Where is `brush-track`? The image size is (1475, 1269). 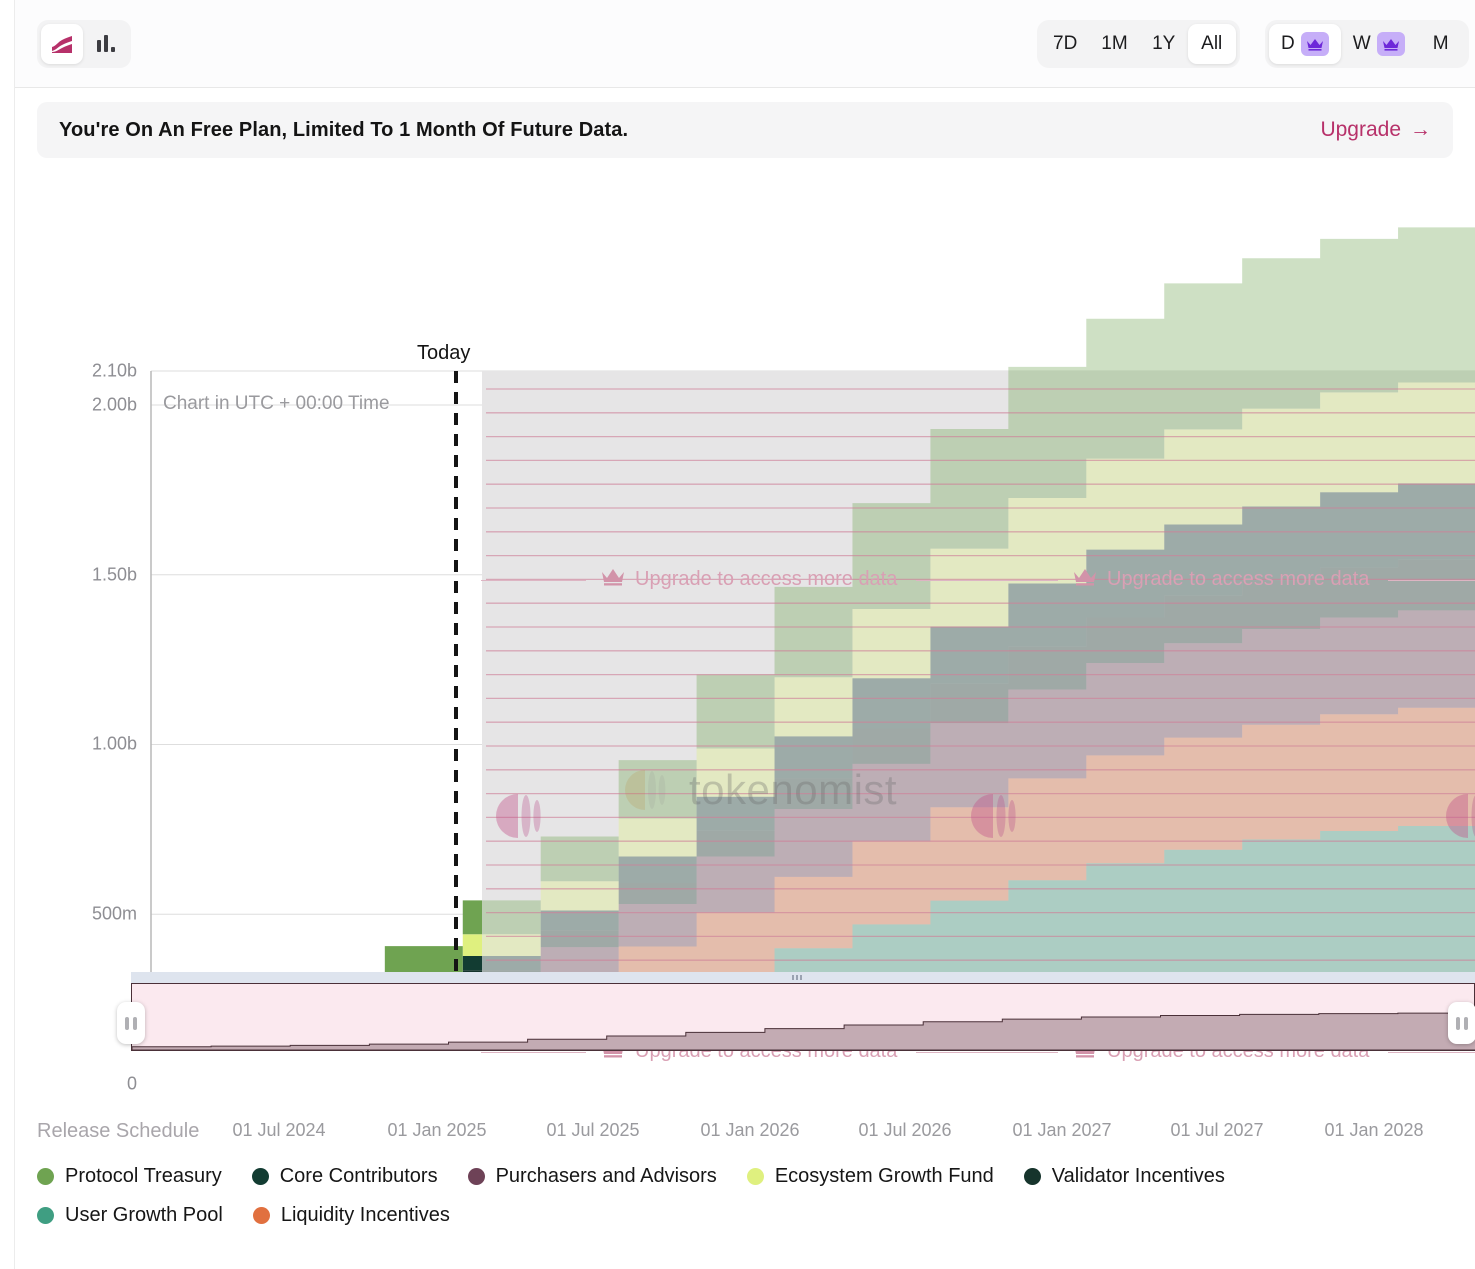 brush-track is located at coordinates (803, 978).